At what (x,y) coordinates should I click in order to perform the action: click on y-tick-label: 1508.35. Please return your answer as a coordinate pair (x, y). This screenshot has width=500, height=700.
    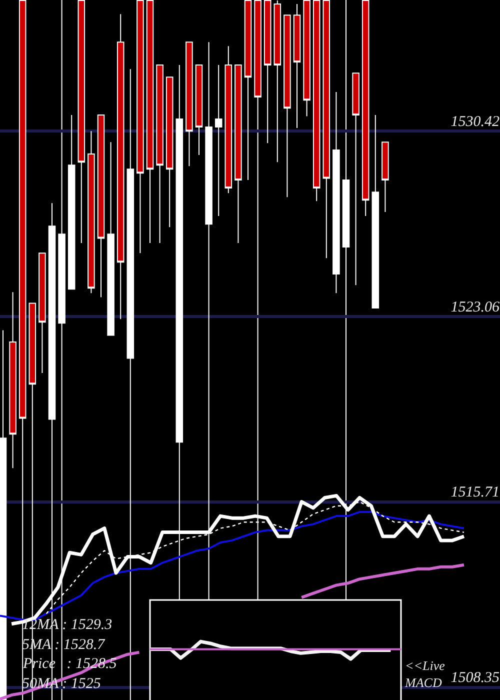
    Looking at the image, I should click on (475, 678).